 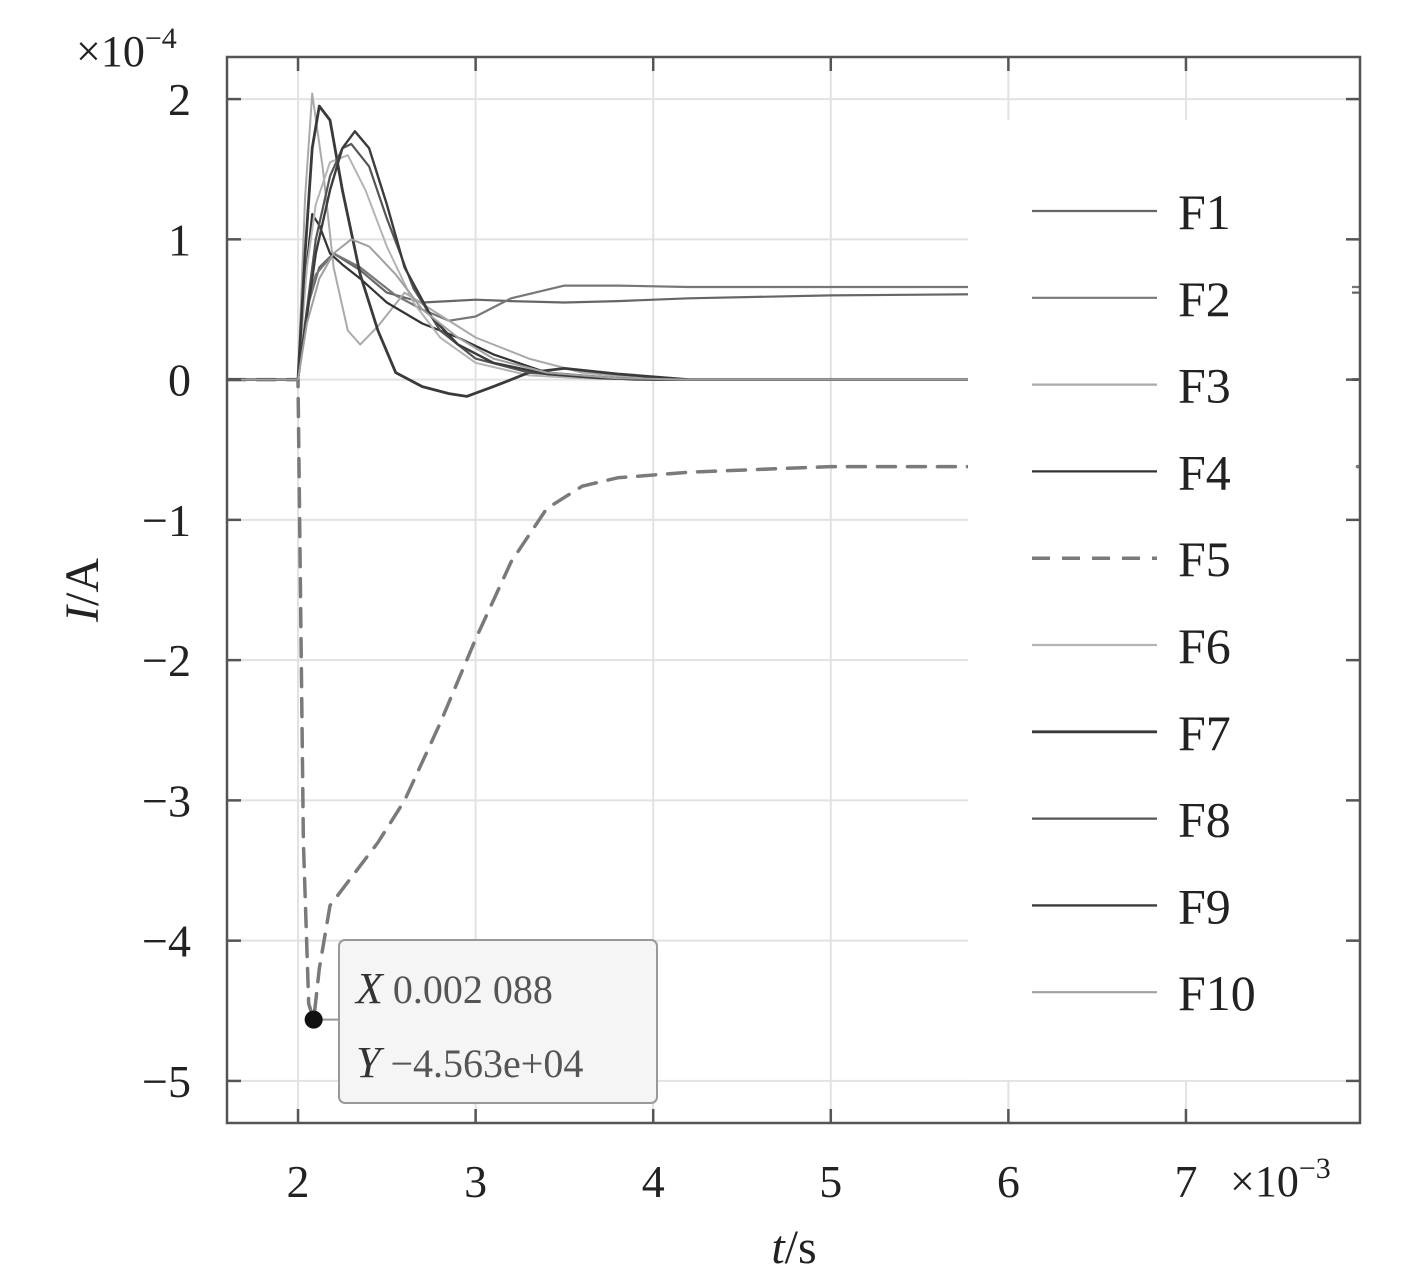 What do you see at coordinates (1280, 1179) in the screenshot?
I see `x-axis-multiplier: ×10⁻³` at bounding box center [1280, 1179].